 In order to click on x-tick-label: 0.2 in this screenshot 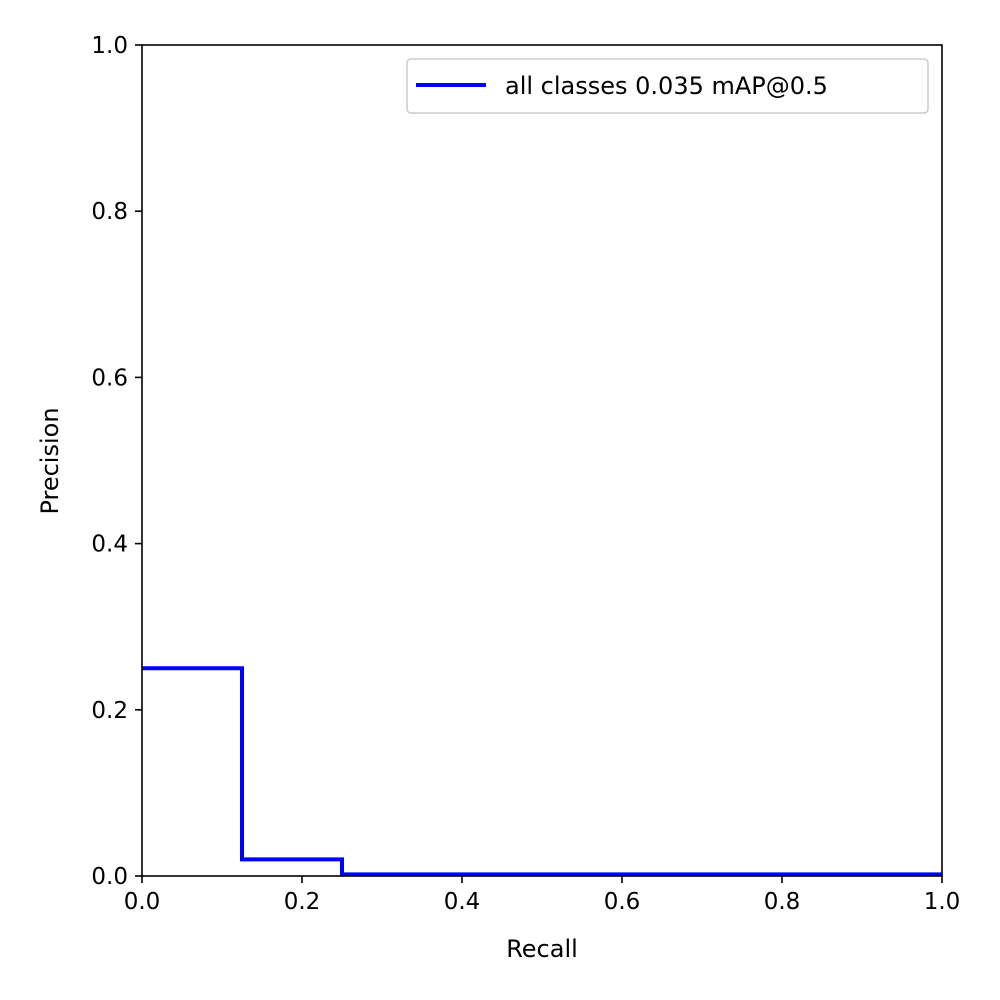, I will do `click(302, 902)`.